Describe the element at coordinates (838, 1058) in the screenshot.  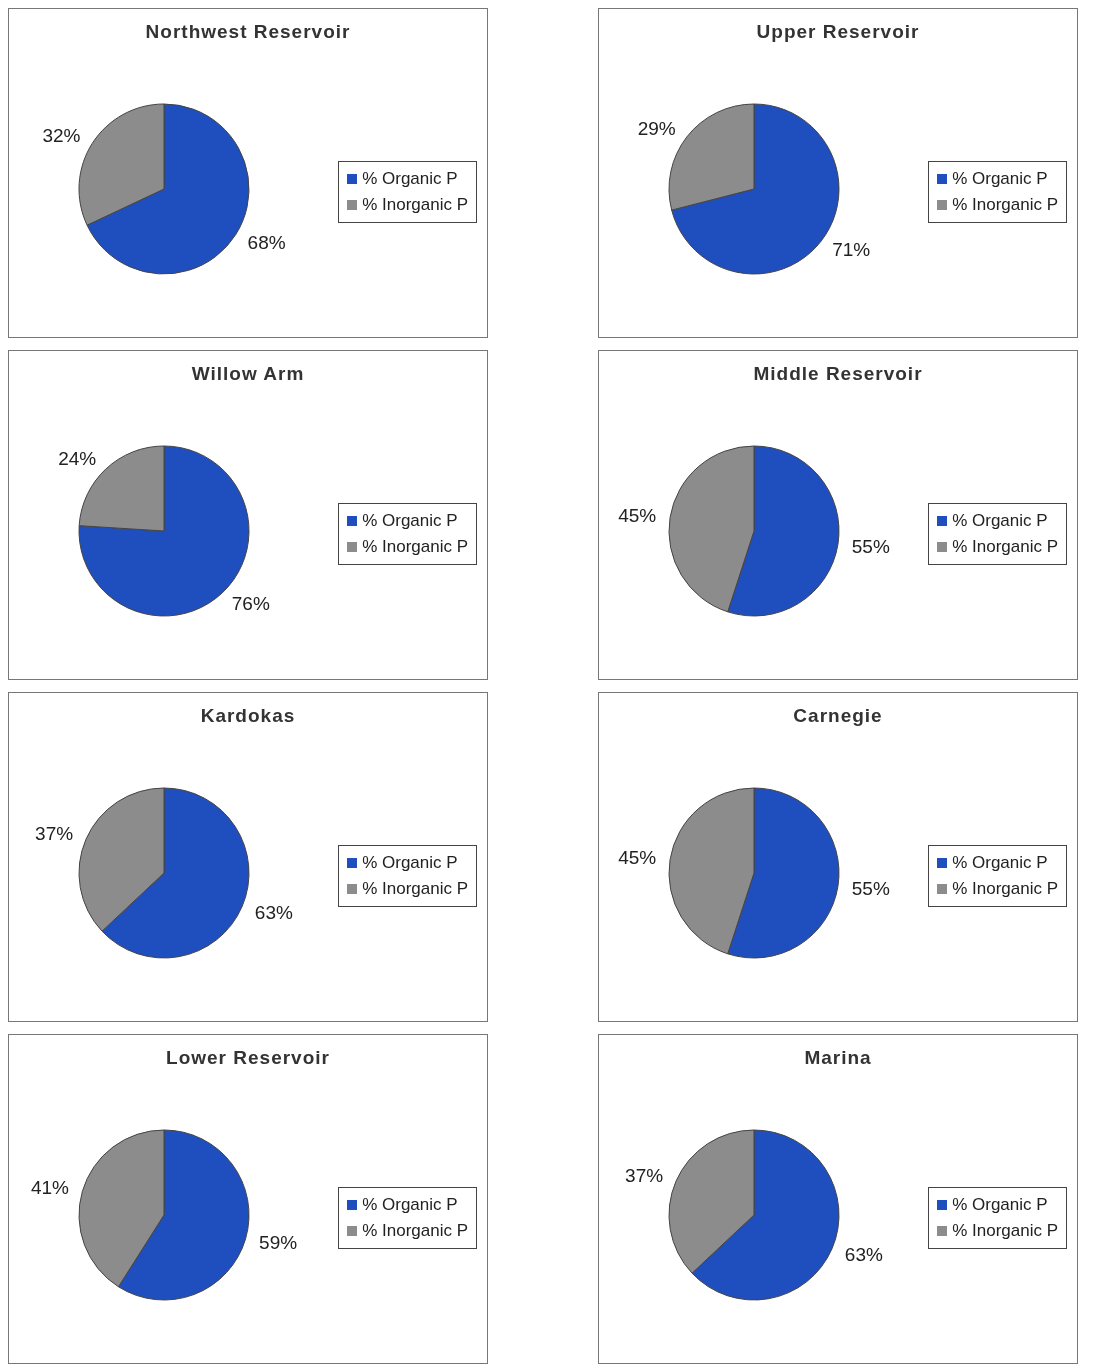
I see `chart-title: Marina` at that location.